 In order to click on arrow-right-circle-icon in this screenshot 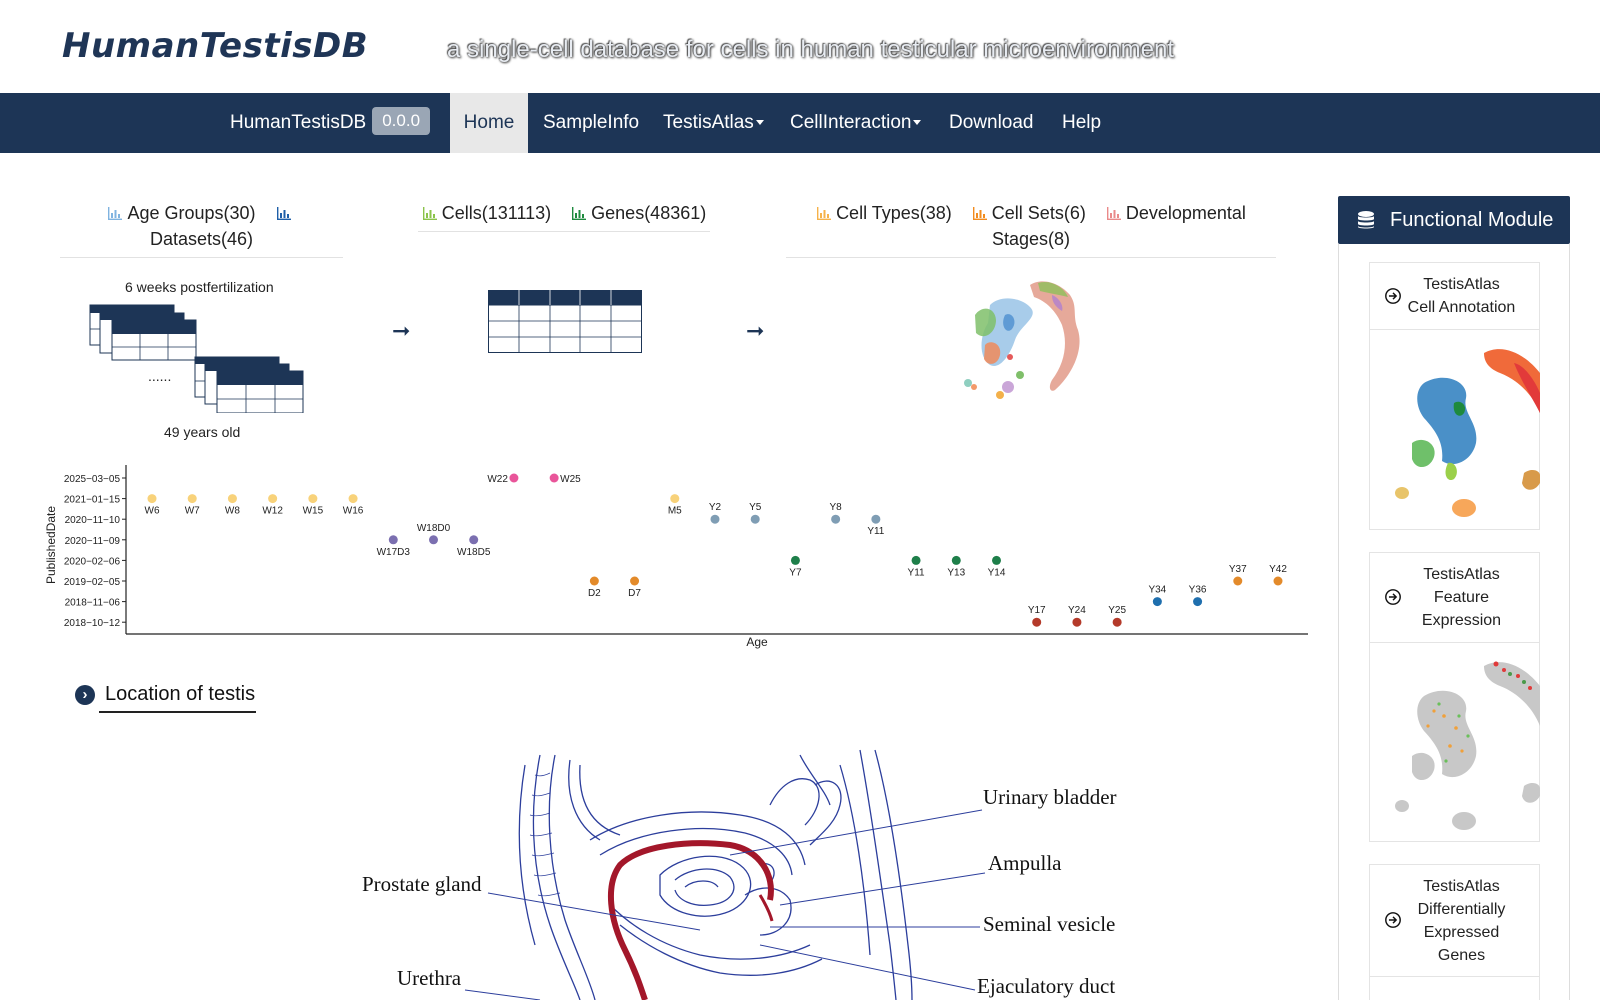, I will do `click(1393, 597)`.